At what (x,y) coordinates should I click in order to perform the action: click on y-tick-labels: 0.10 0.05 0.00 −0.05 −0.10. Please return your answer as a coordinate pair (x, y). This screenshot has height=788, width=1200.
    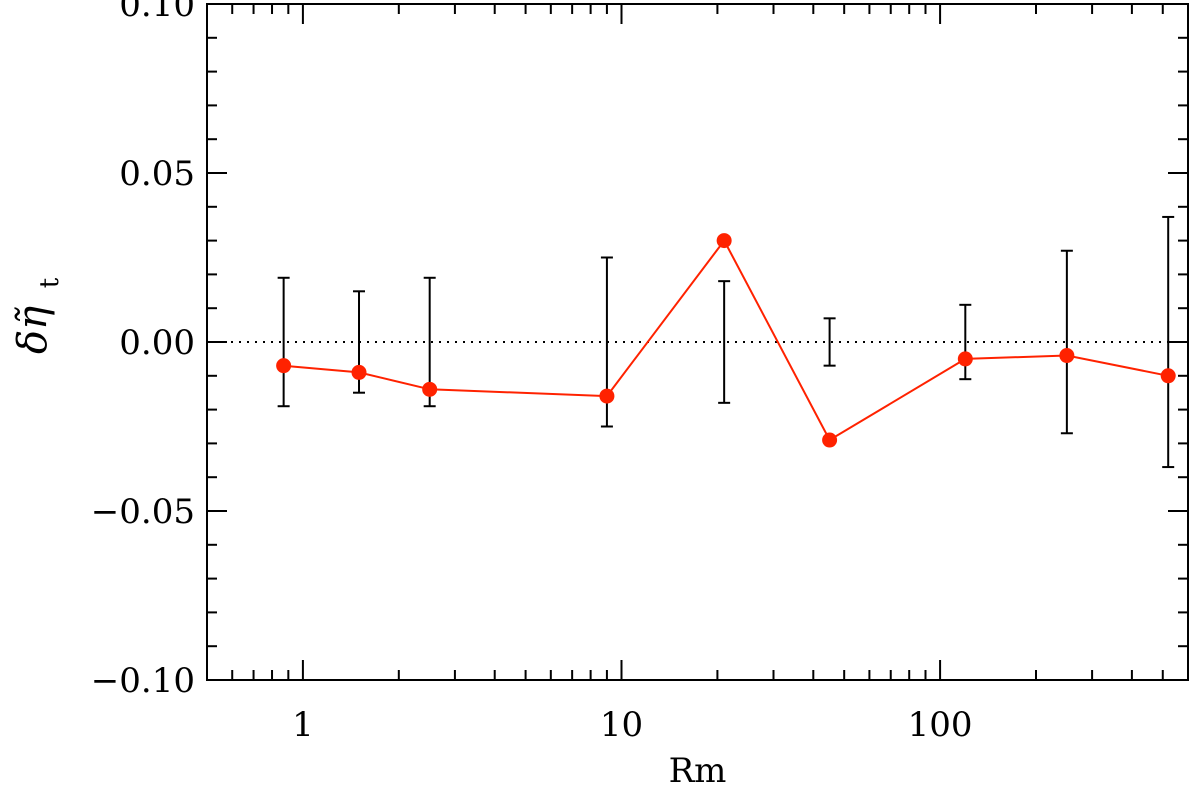
    Looking at the image, I should click on (143, 350).